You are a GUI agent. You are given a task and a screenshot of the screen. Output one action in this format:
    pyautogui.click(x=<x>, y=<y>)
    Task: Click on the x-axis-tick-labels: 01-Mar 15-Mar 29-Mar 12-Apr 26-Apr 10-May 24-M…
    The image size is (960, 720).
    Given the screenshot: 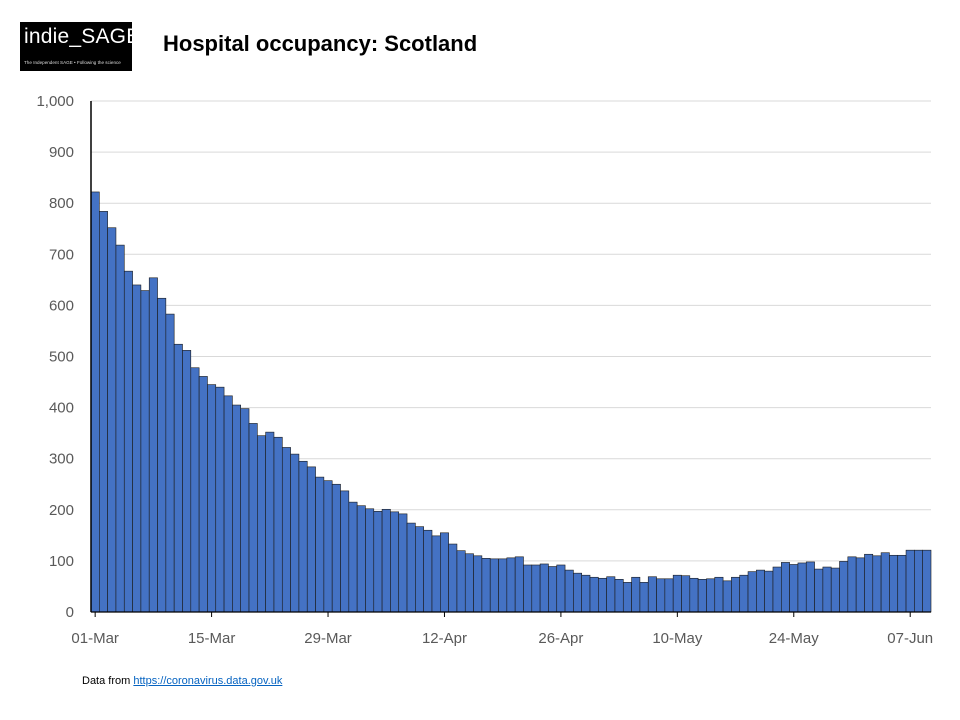 What is the action you would take?
    pyautogui.click(x=502, y=629)
    